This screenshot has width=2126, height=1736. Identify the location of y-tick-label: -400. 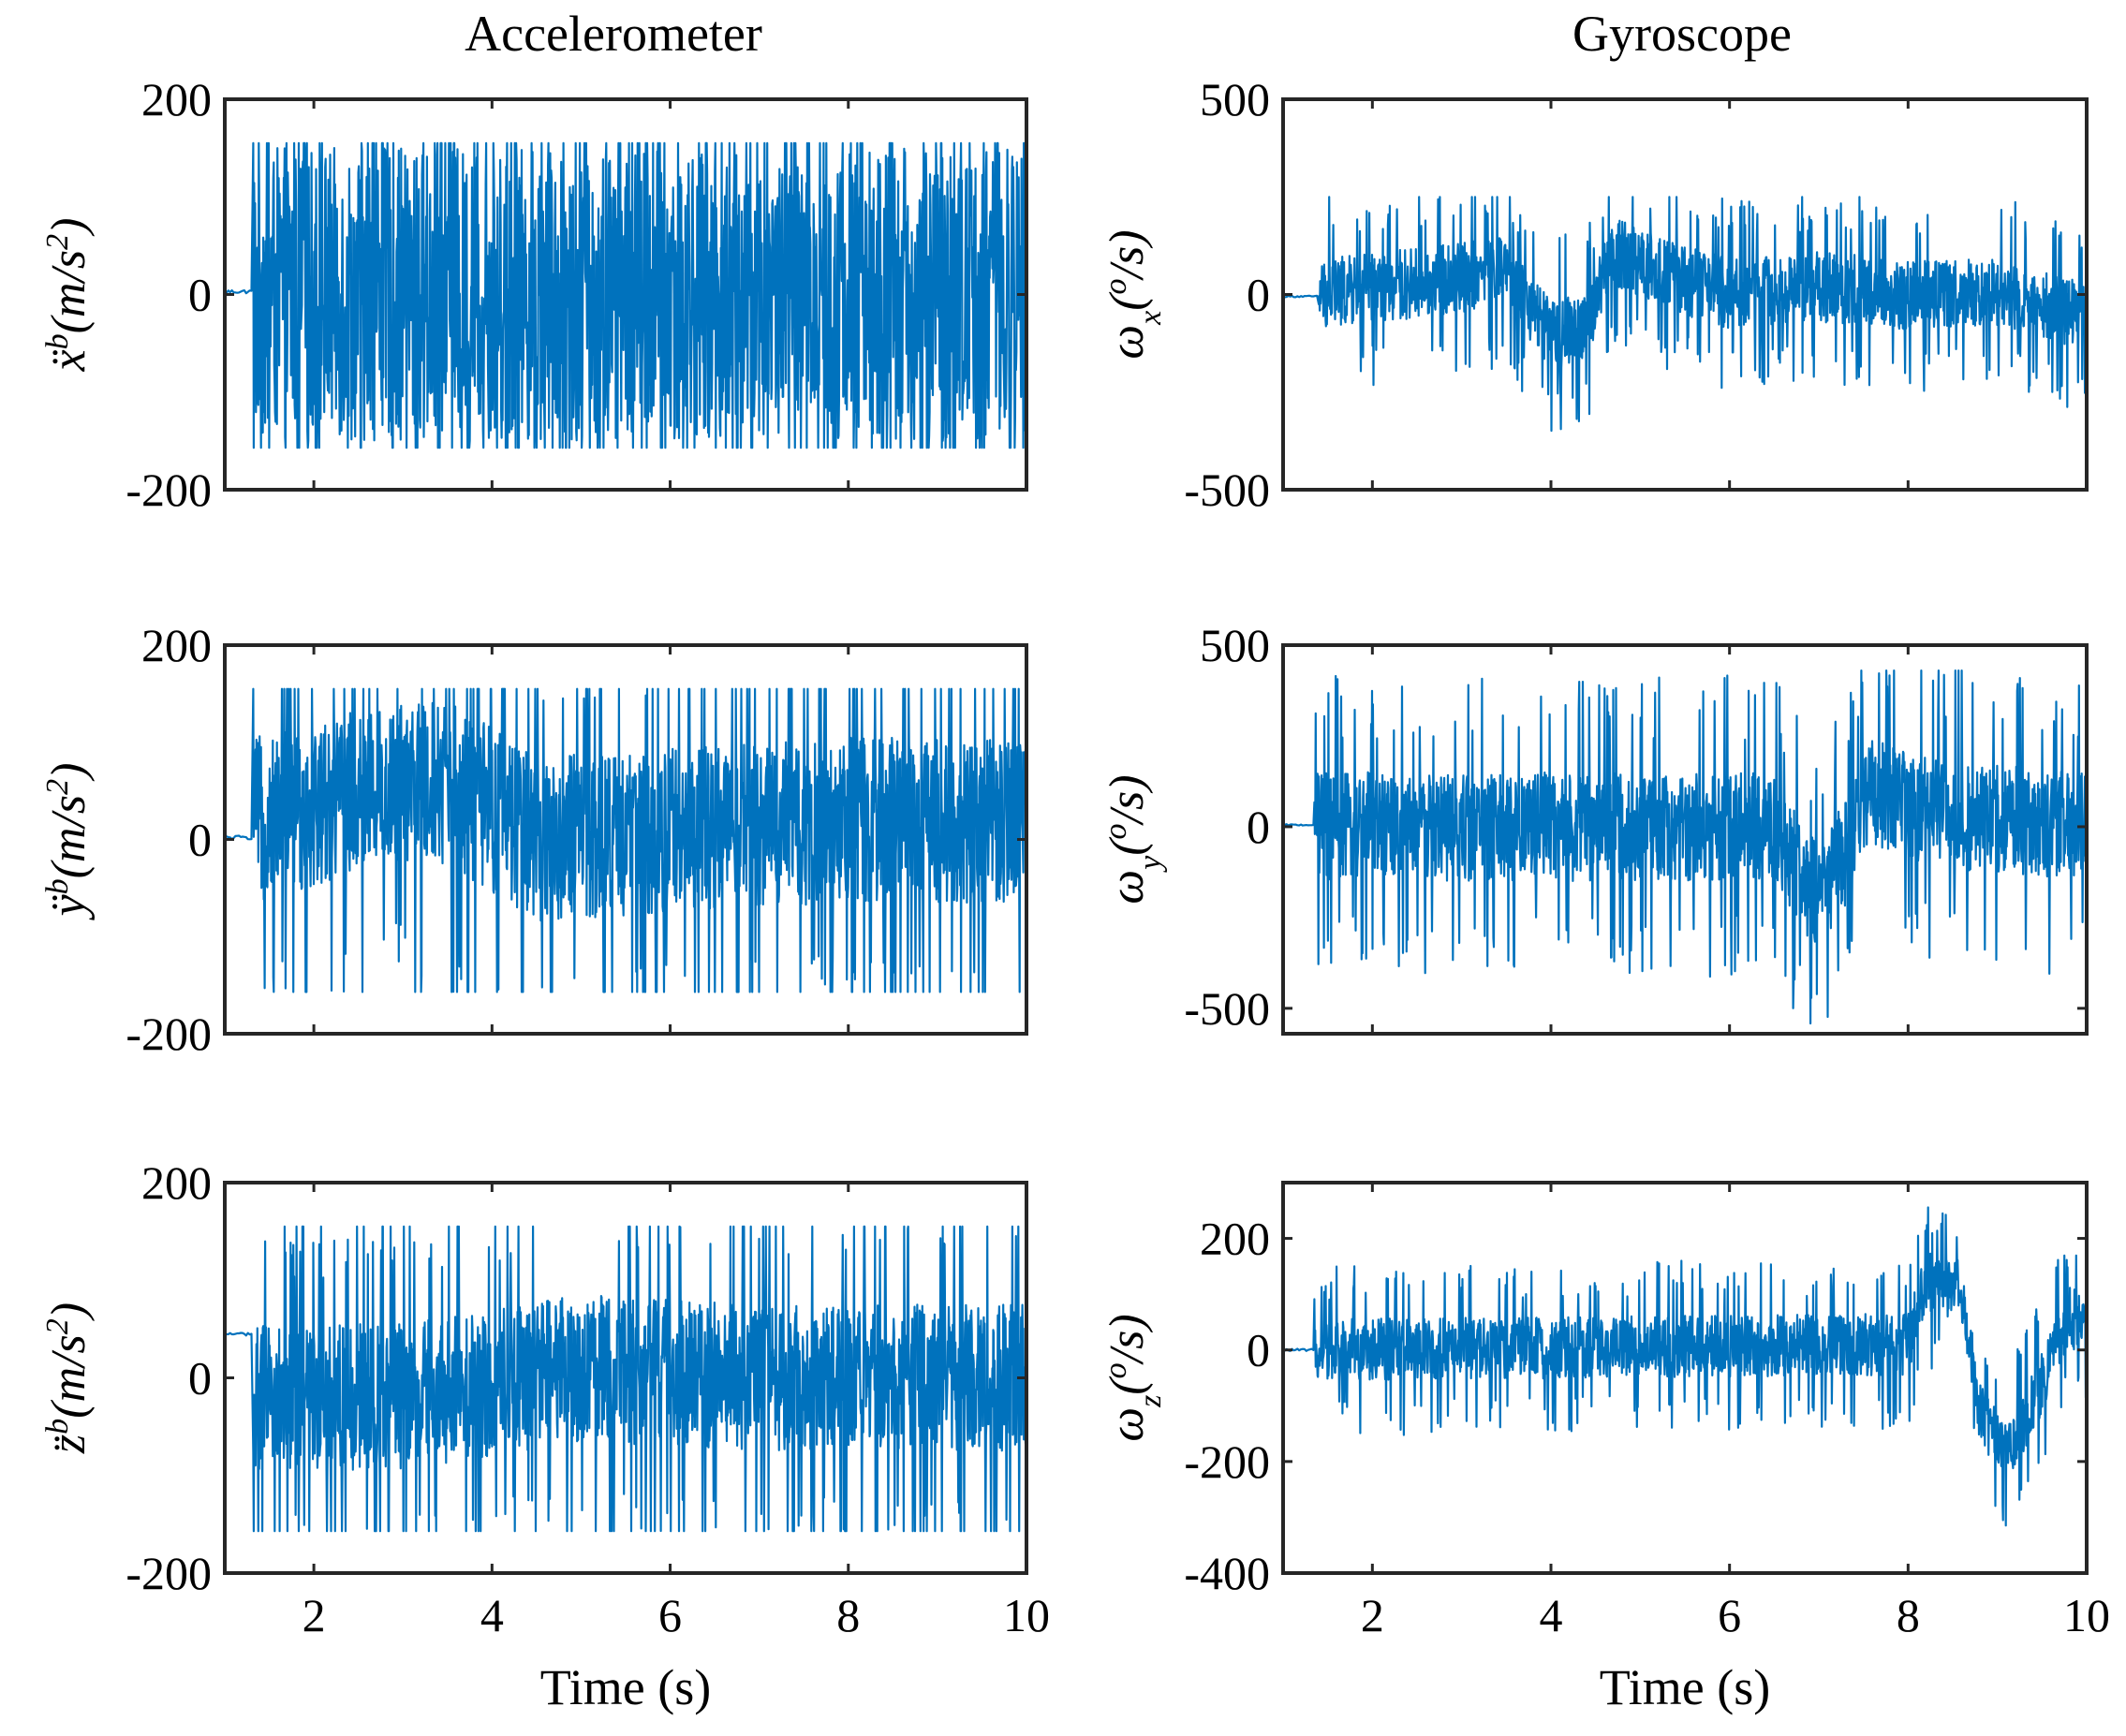
(1227, 1573).